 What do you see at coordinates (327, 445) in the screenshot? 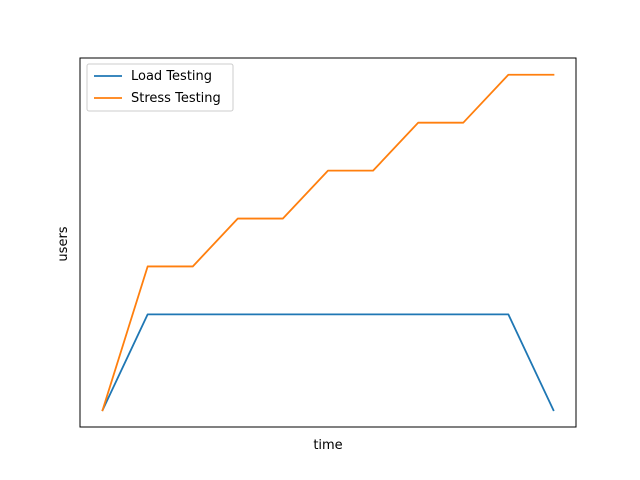
I see `x-axis-label: time` at bounding box center [327, 445].